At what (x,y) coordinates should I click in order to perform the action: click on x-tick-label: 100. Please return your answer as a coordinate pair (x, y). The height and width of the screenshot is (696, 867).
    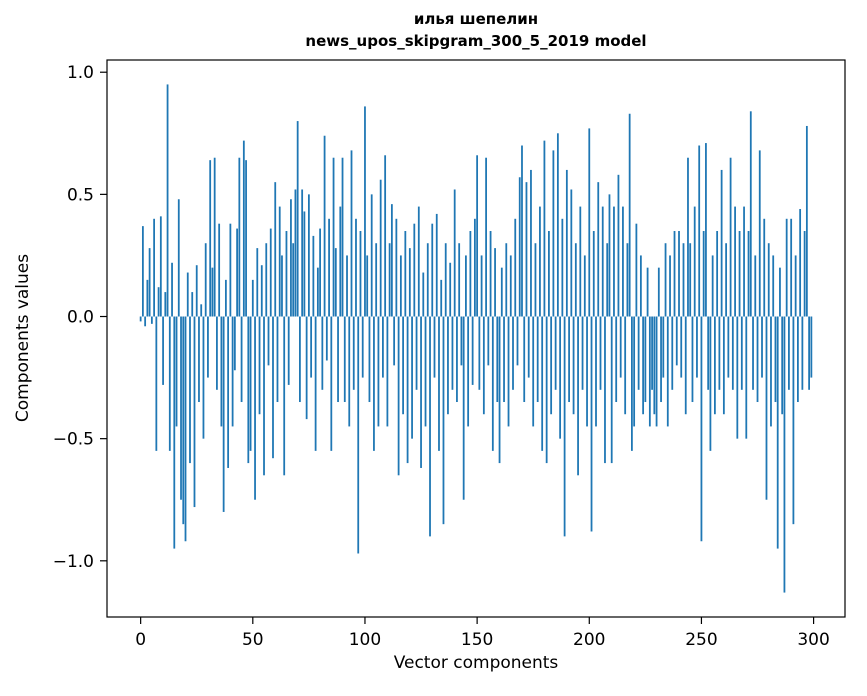
    Looking at the image, I should click on (365, 640).